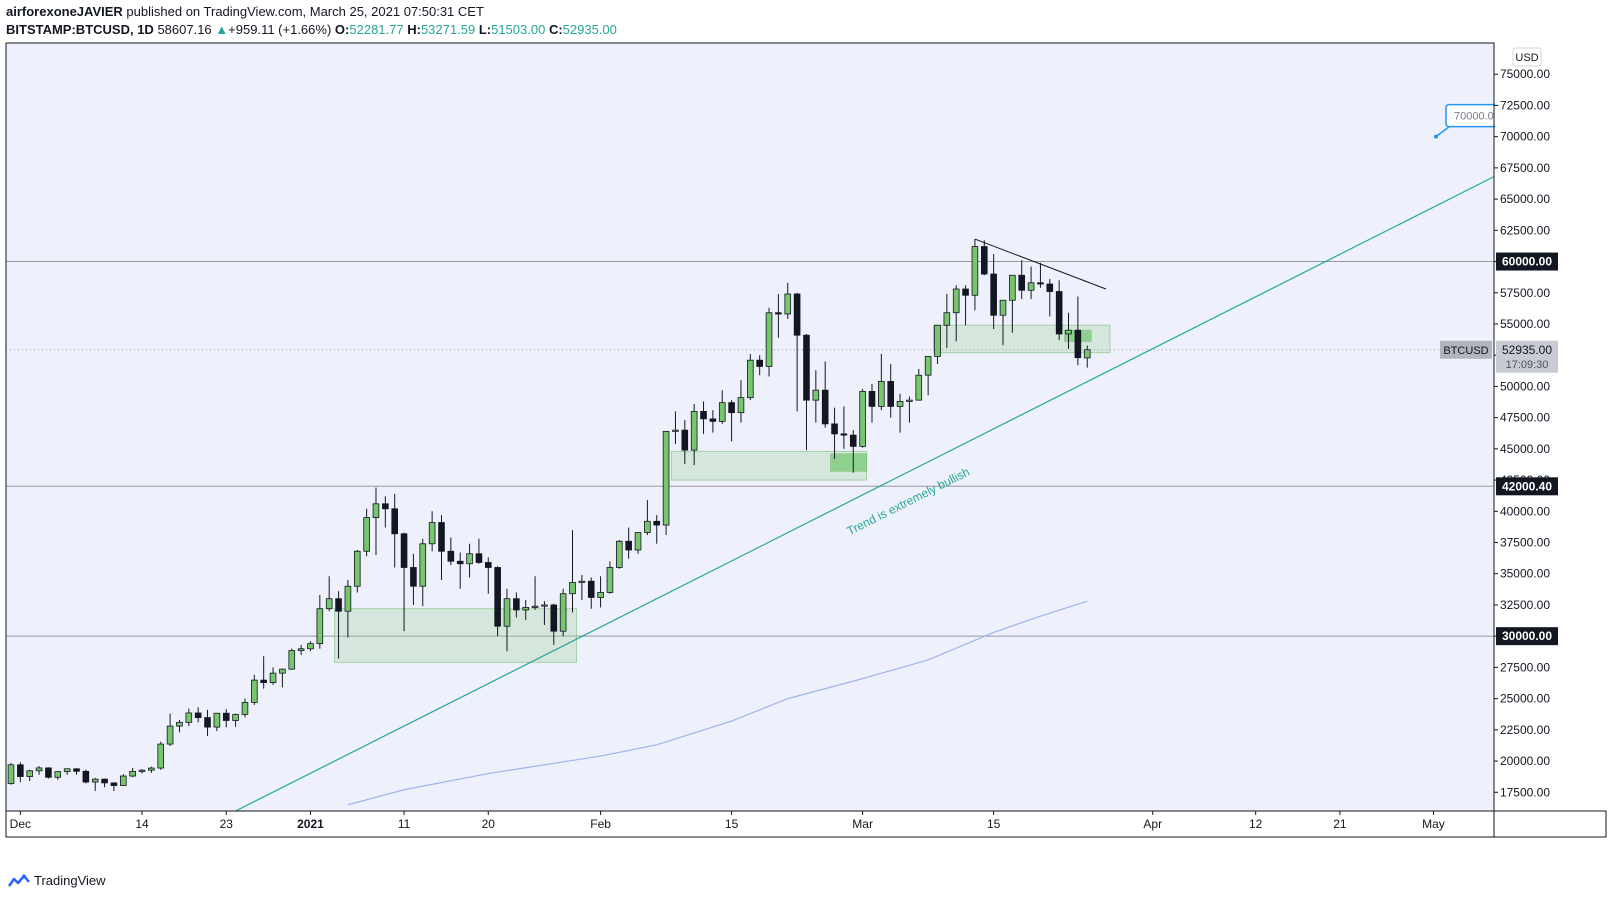 The height and width of the screenshot is (898, 1612). Describe the element at coordinates (1525, 418) in the screenshot. I see `price-tick-label: 47500.00` at that location.